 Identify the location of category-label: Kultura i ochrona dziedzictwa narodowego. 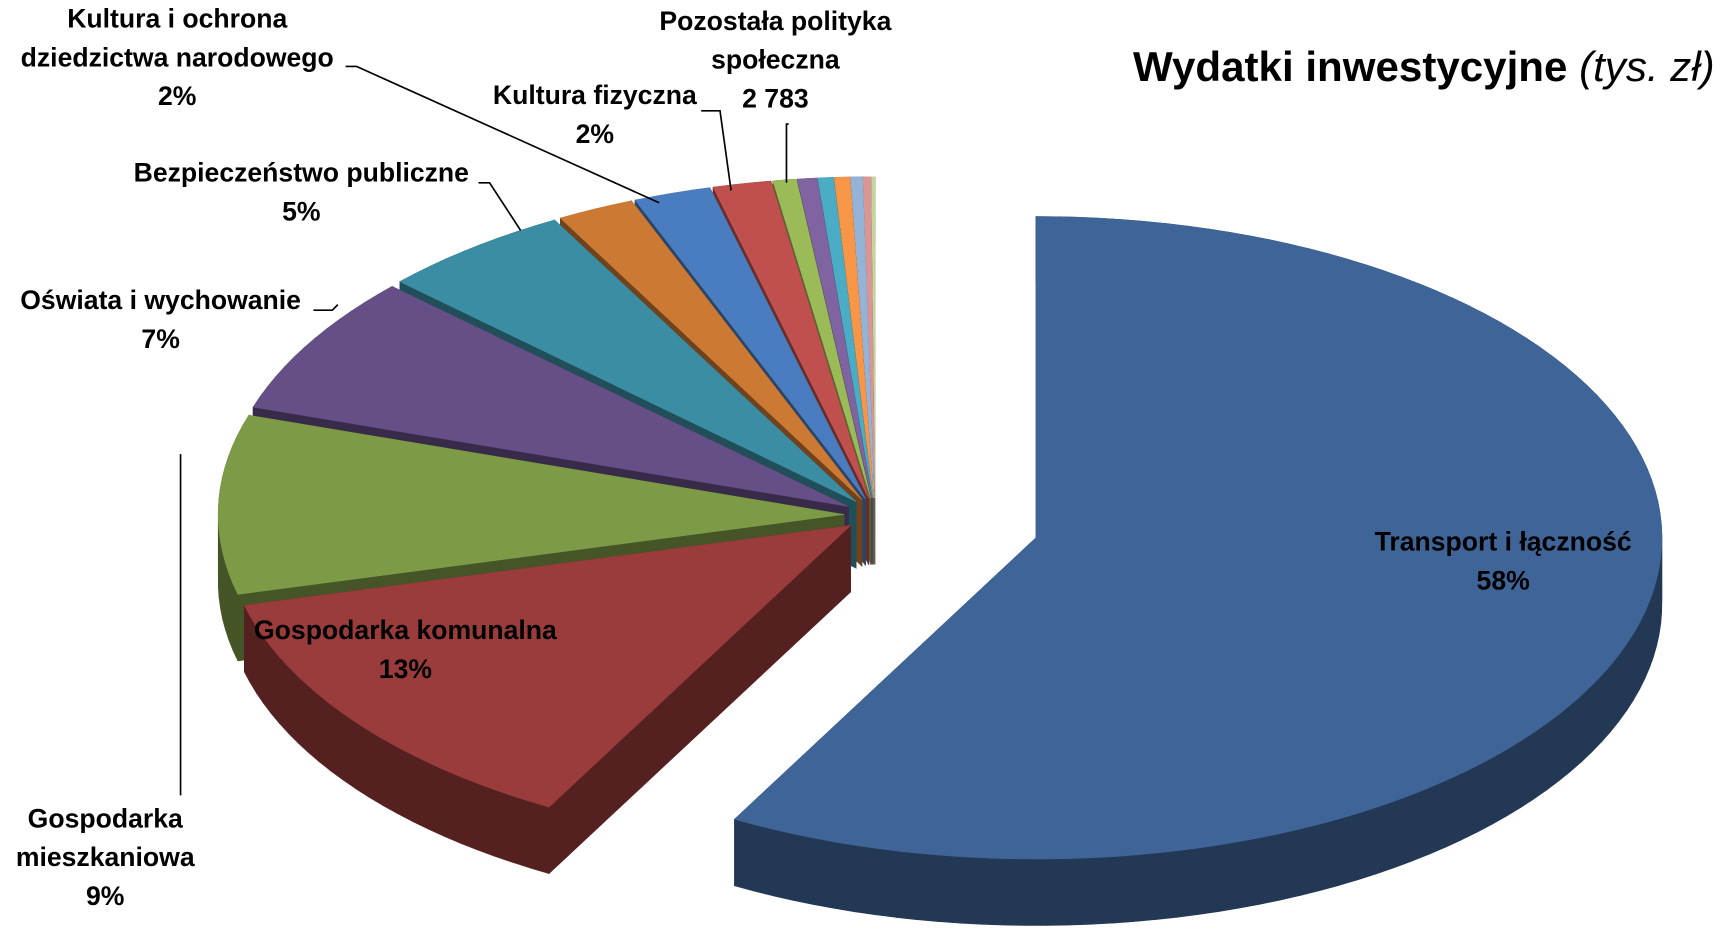
(177, 39).